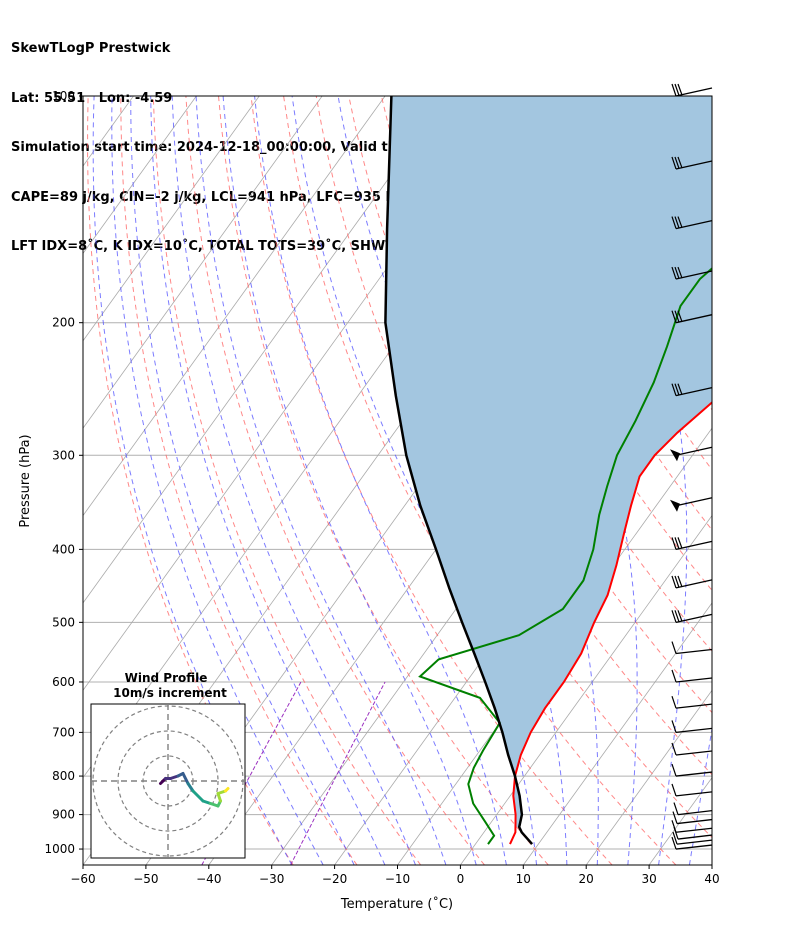 Image resolution: width=794 pixels, height=937 pixels. I want to click on temperature-profile, so click(610, 623).